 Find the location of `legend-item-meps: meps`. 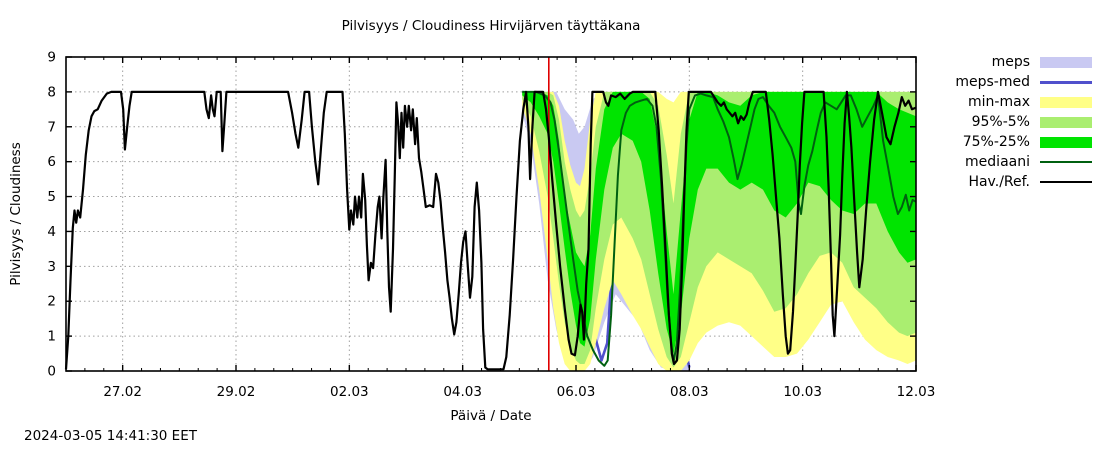

legend-item-meps: meps is located at coordinates (1023, 62).